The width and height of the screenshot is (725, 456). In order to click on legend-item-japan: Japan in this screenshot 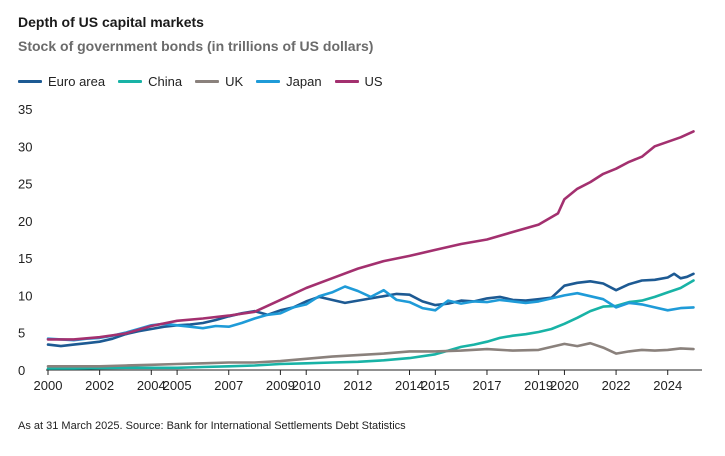, I will do `click(289, 81)`.